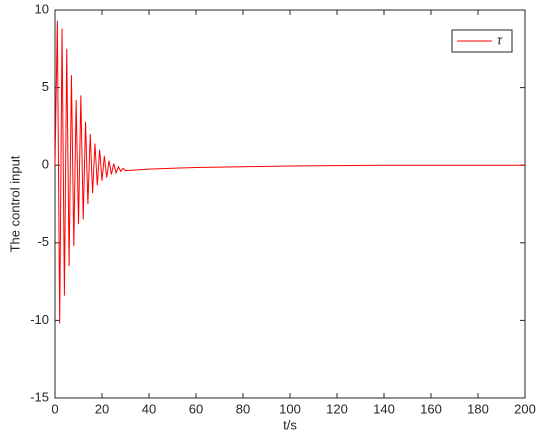 This screenshot has height=438, width=550. I want to click on y-tick-label: 10, so click(42, 8).